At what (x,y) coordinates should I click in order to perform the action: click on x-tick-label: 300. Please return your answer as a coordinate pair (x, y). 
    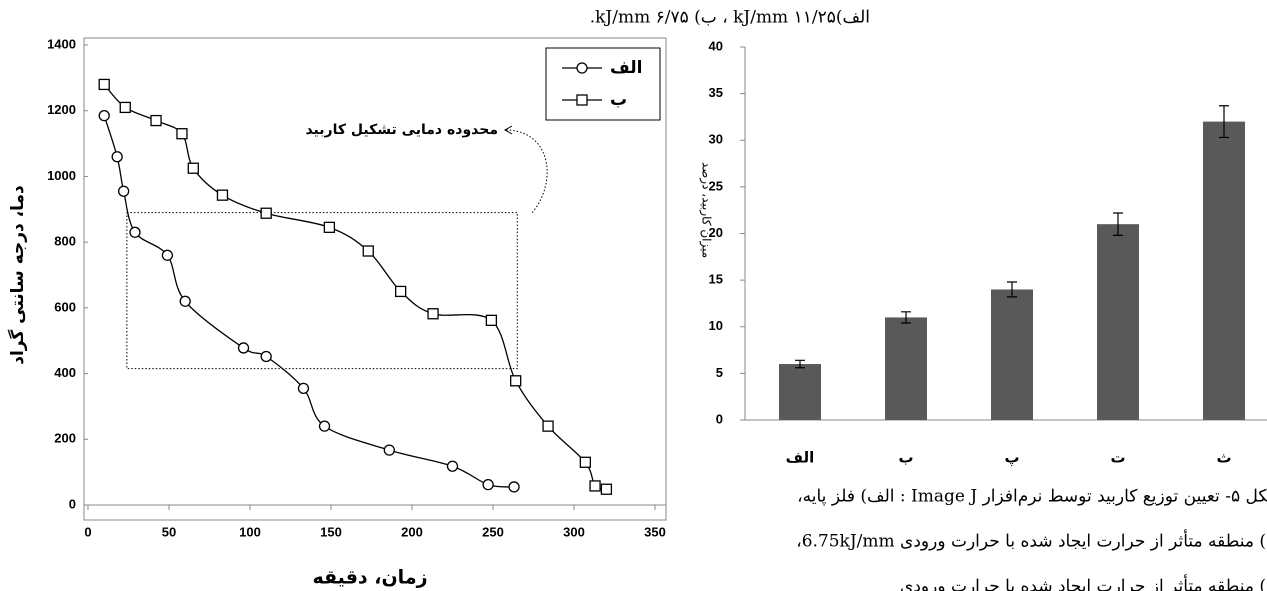
    Looking at the image, I should click on (574, 531).